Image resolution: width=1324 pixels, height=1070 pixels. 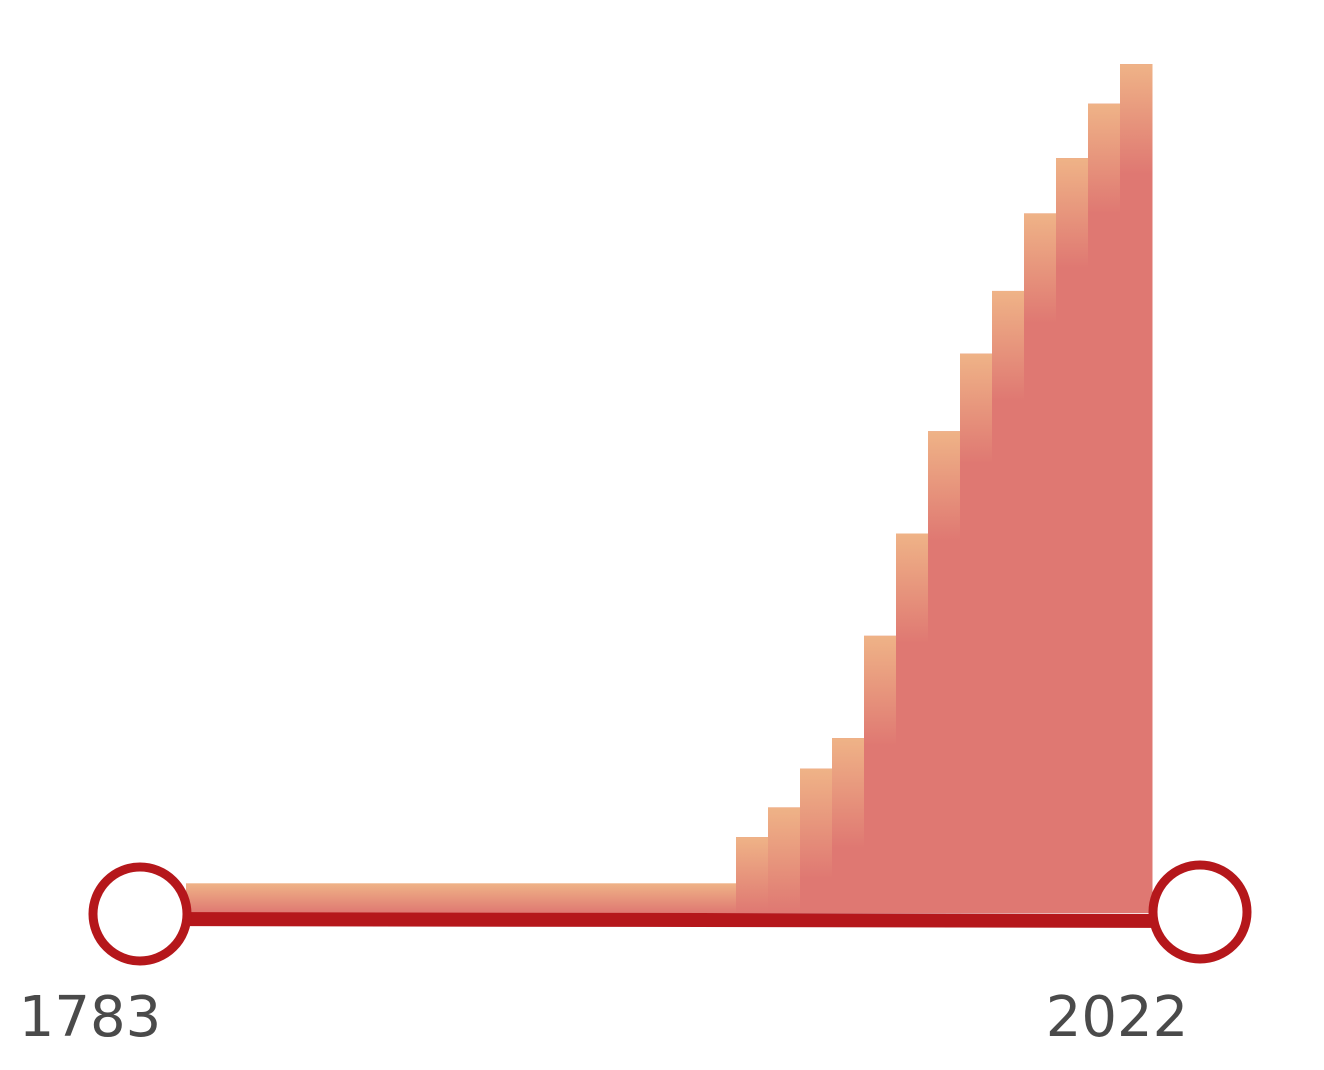 What do you see at coordinates (1117, 1017) in the screenshot?
I see `x-tick-label-end: 2022` at bounding box center [1117, 1017].